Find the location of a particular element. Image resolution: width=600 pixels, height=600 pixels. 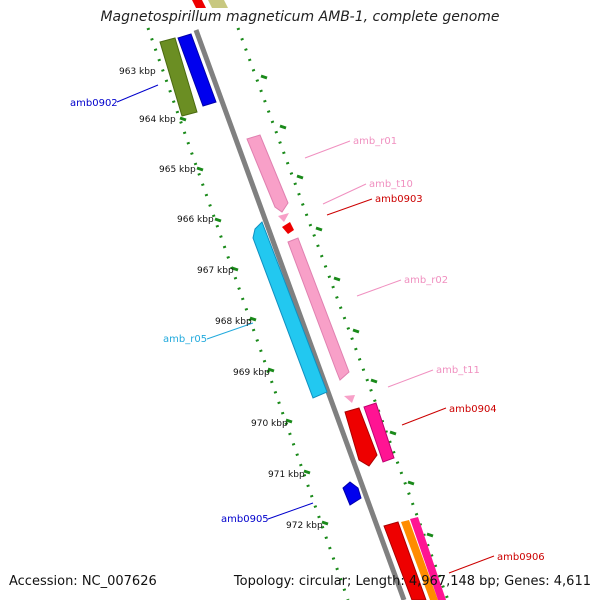

tick-label-964: 964 kbp is located at coordinates (157, 120).